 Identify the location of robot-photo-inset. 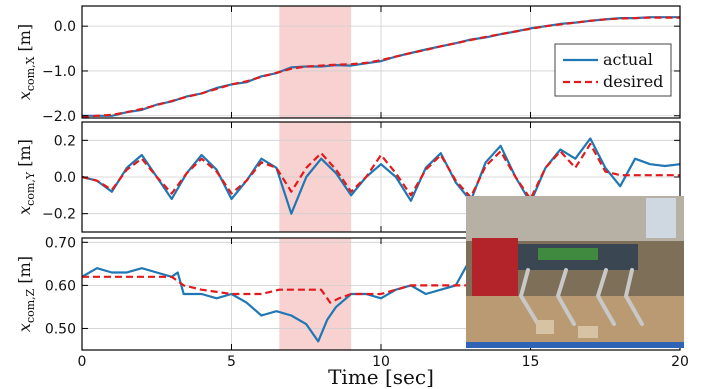
(575, 272).